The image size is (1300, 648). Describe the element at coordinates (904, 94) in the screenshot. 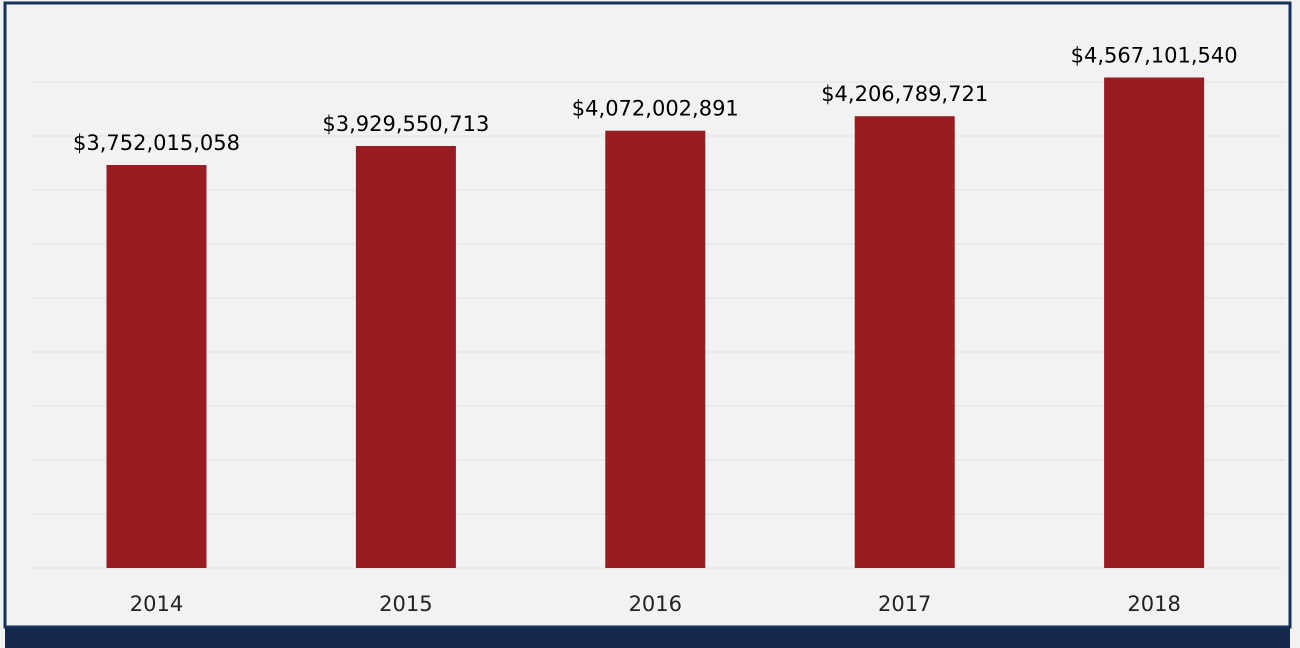

I see `data-label-2017: $4,206,789,721` at that location.